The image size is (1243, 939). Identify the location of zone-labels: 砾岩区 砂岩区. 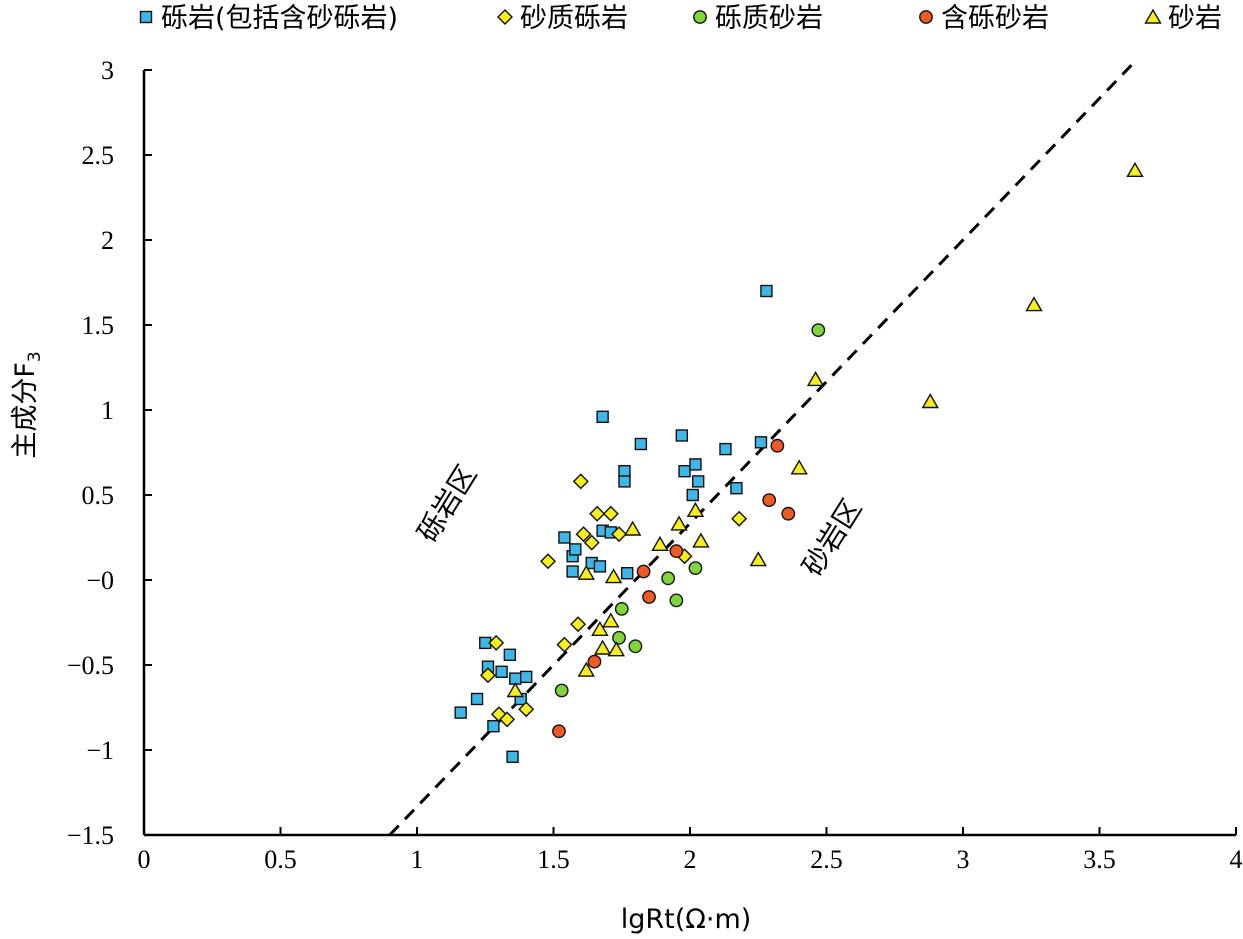
(639, 520).